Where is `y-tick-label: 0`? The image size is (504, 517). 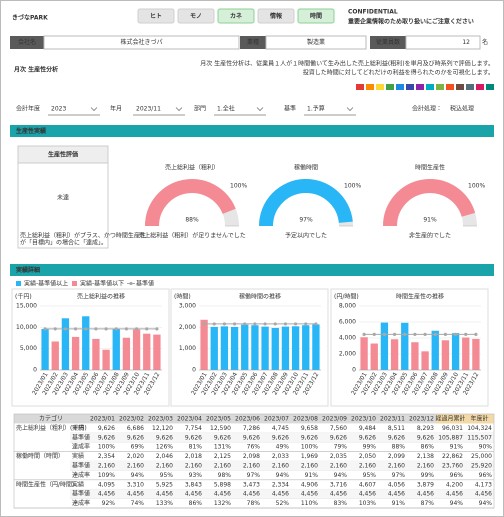 y-tick-label: 0 is located at coordinates (35, 370).